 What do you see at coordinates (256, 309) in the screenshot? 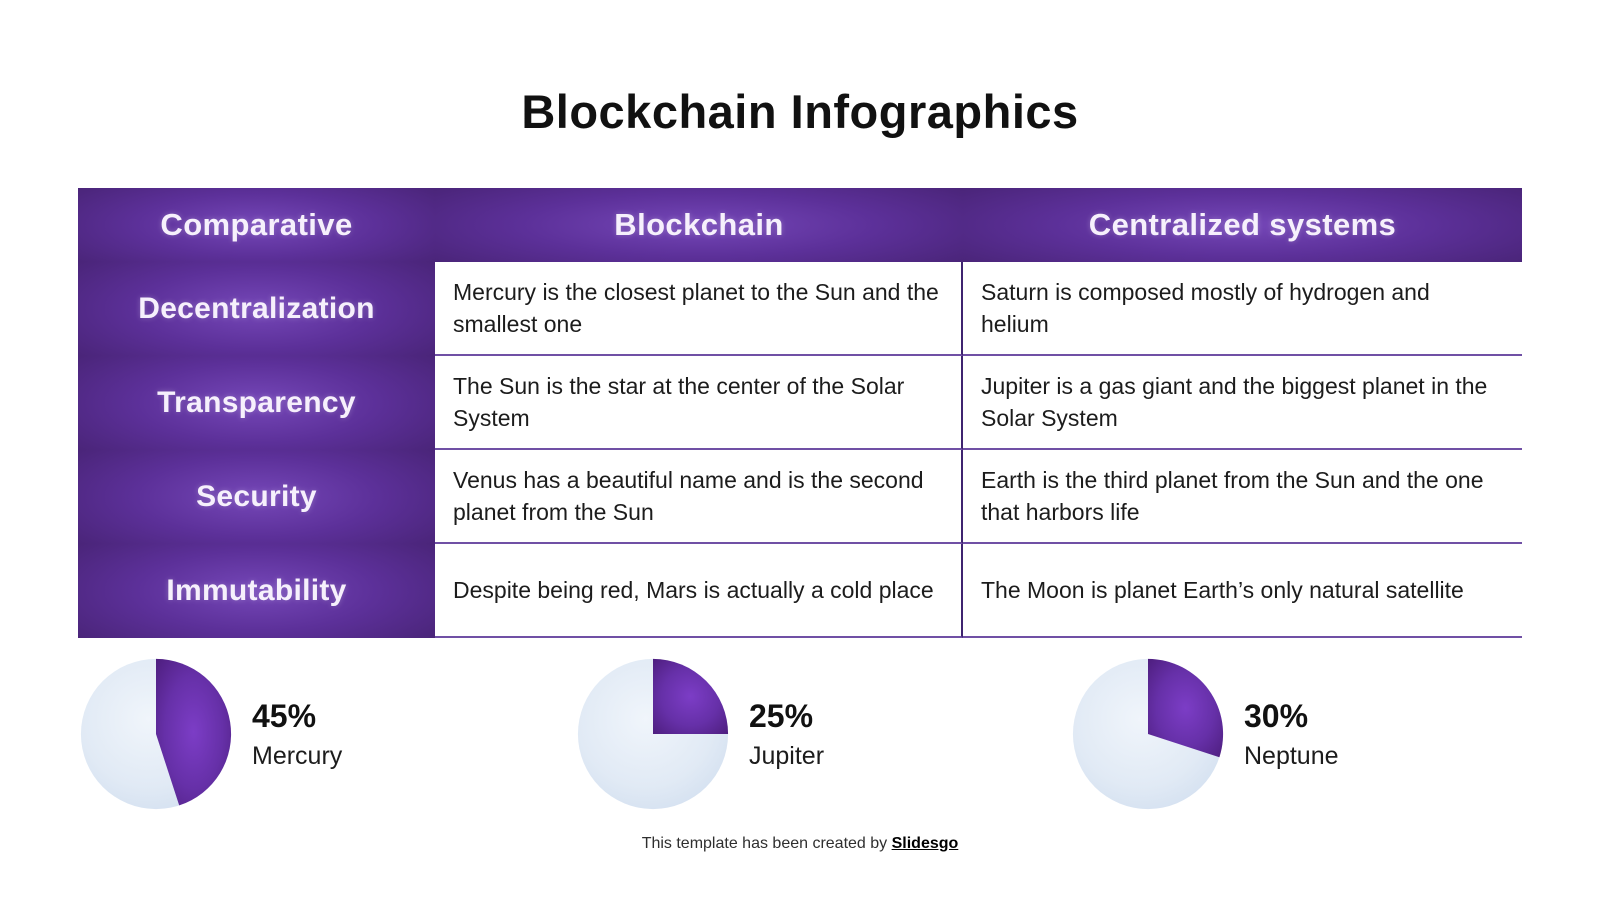
I see `row-label-decentralization: Decentralization` at bounding box center [256, 309].